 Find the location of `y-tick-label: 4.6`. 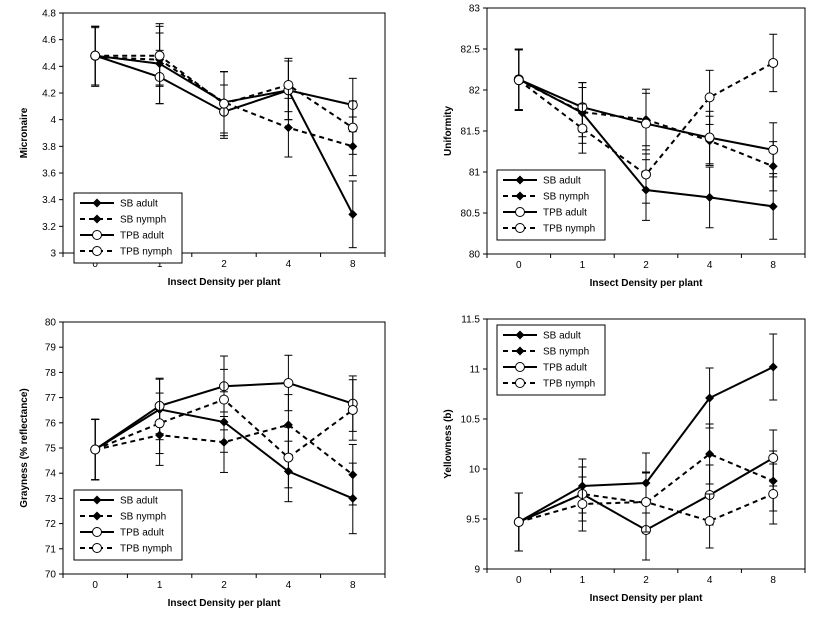

y-tick-label: 4.6 is located at coordinates (49, 40).